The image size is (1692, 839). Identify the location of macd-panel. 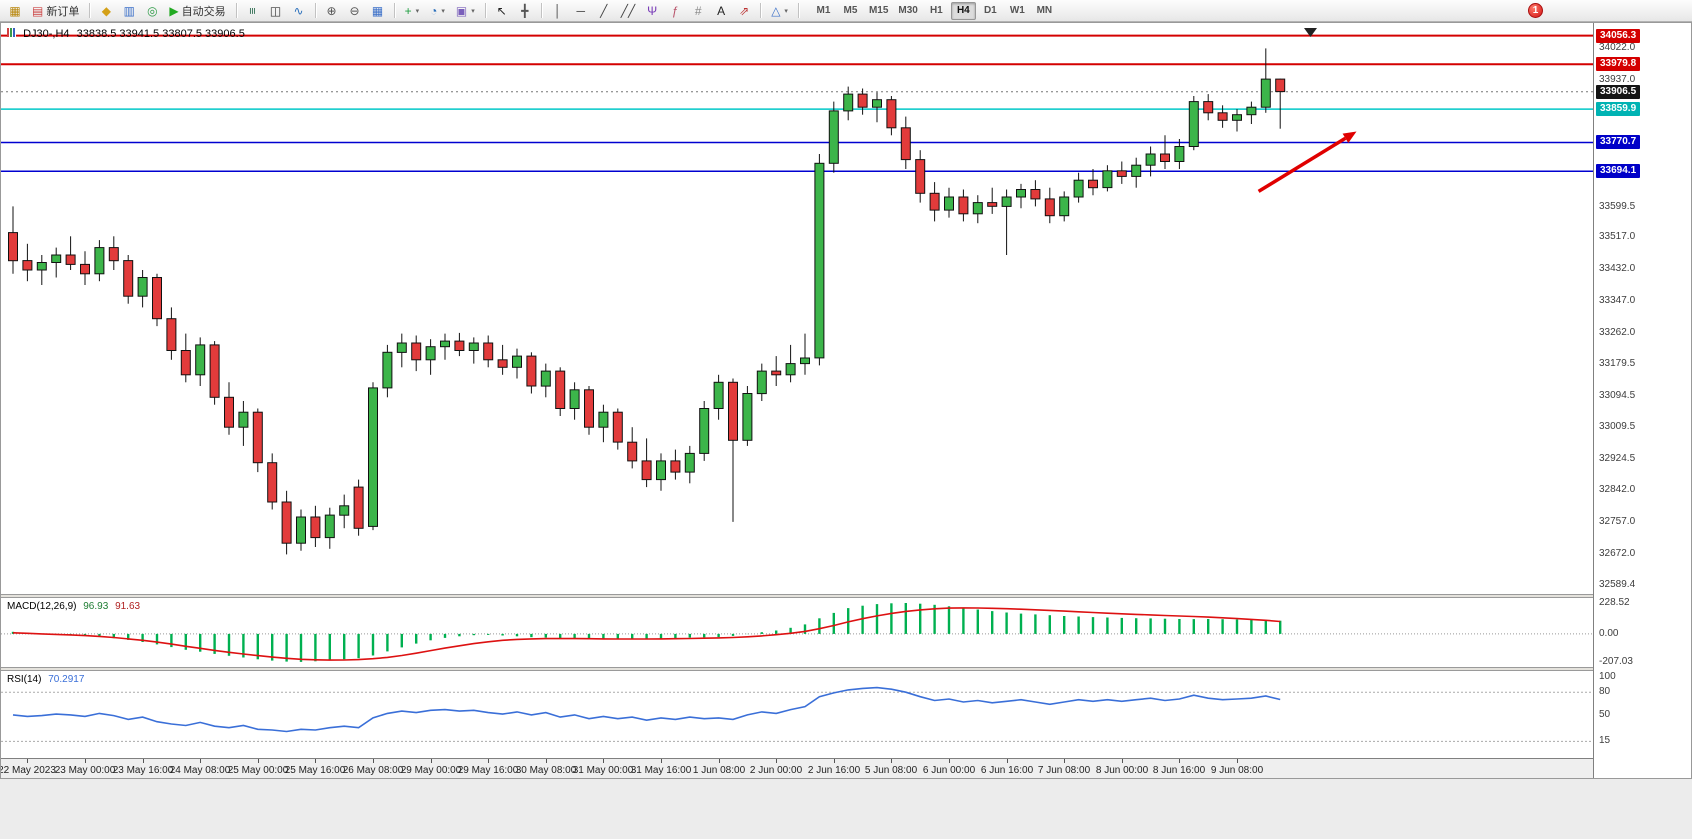
(797, 632).